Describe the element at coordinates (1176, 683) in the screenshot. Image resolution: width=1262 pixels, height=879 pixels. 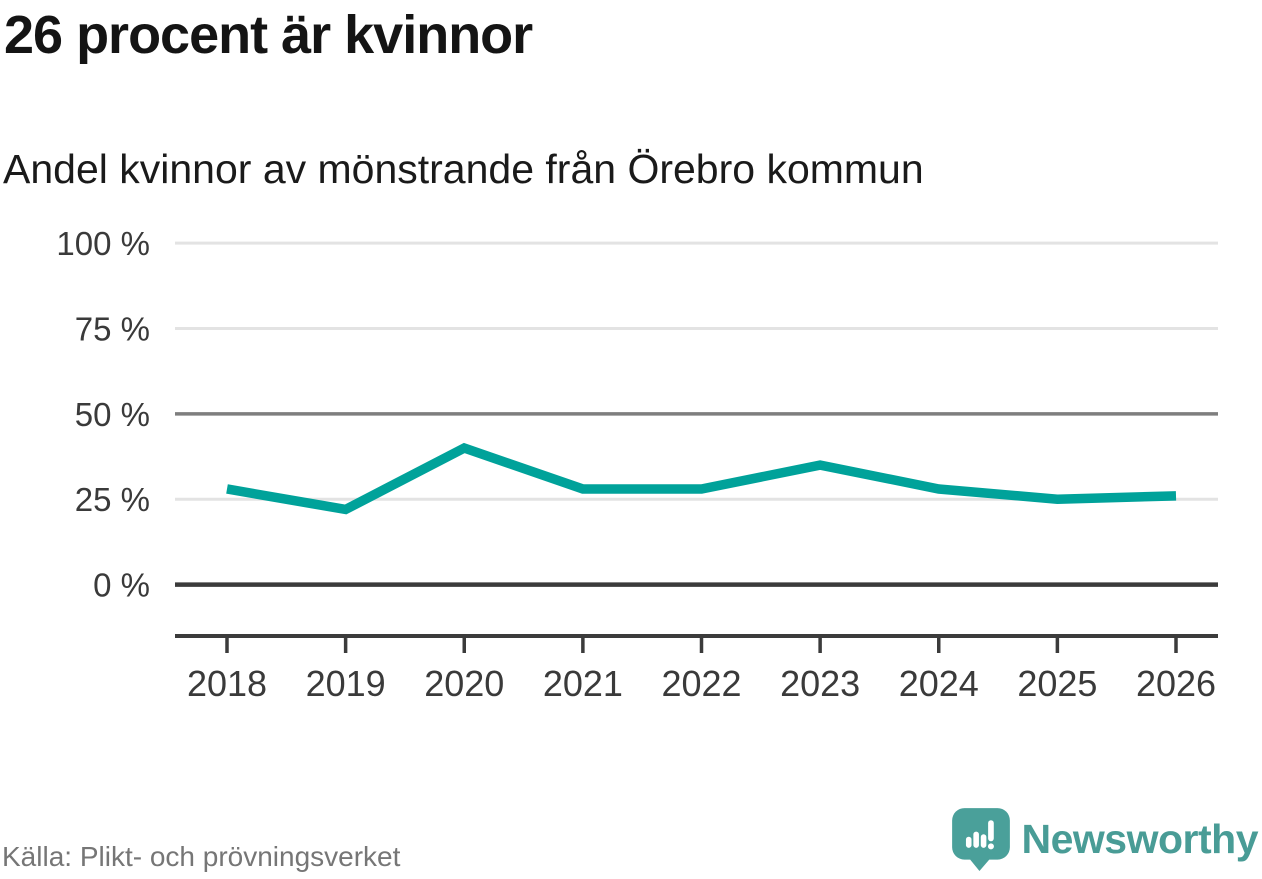
I see `x-tick-label: 2026` at that location.